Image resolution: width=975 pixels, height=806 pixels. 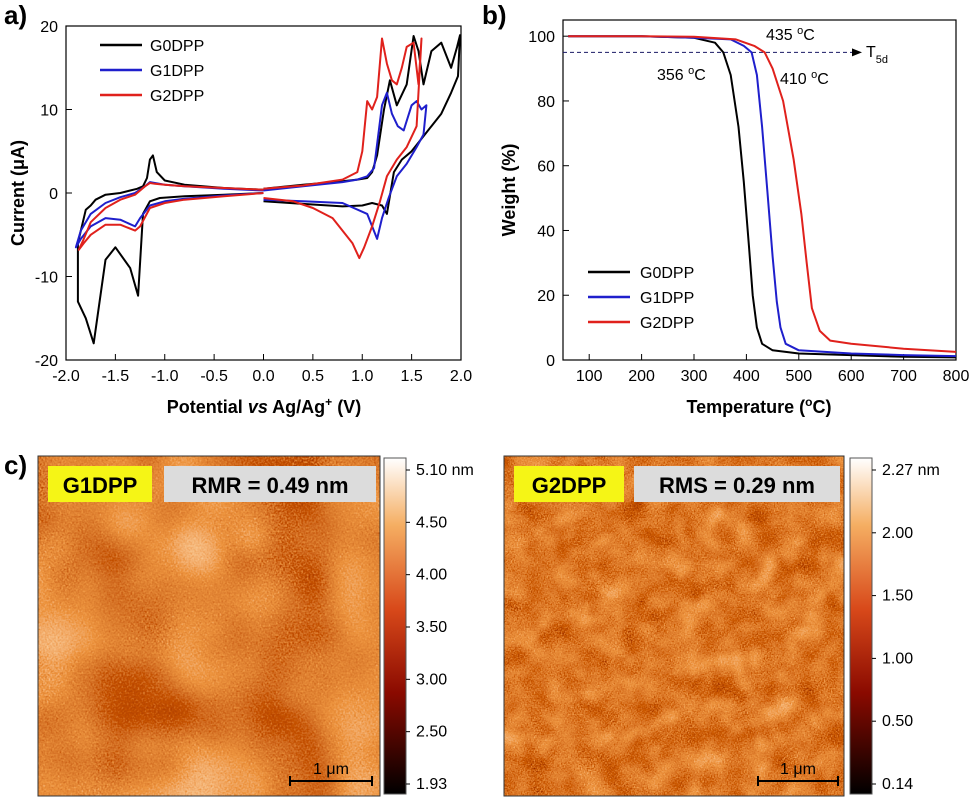 What do you see at coordinates (589, 376) in the screenshot?
I see `tga-x-tick-label: 100` at bounding box center [589, 376].